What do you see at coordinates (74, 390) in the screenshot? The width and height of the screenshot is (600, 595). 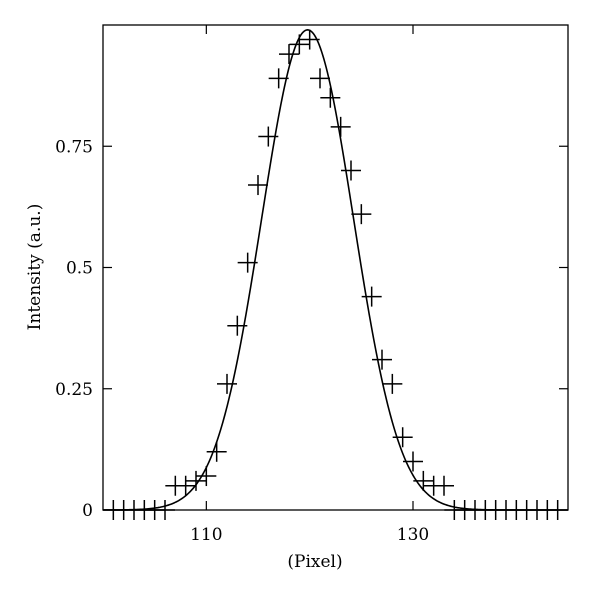 I see `y-tick-label: 0.25` at bounding box center [74, 390].